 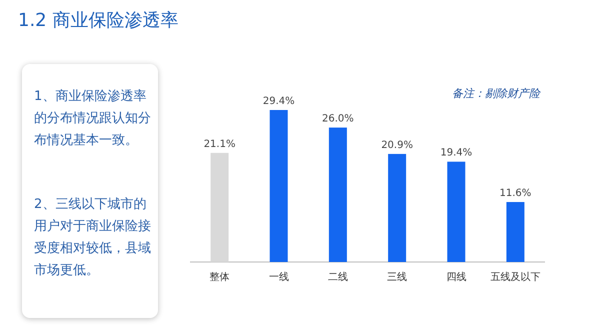 What do you see at coordinates (98, 20) in the screenshot?
I see `chart-title: 1.2 商业保险渗透率` at bounding box center [98, 20].